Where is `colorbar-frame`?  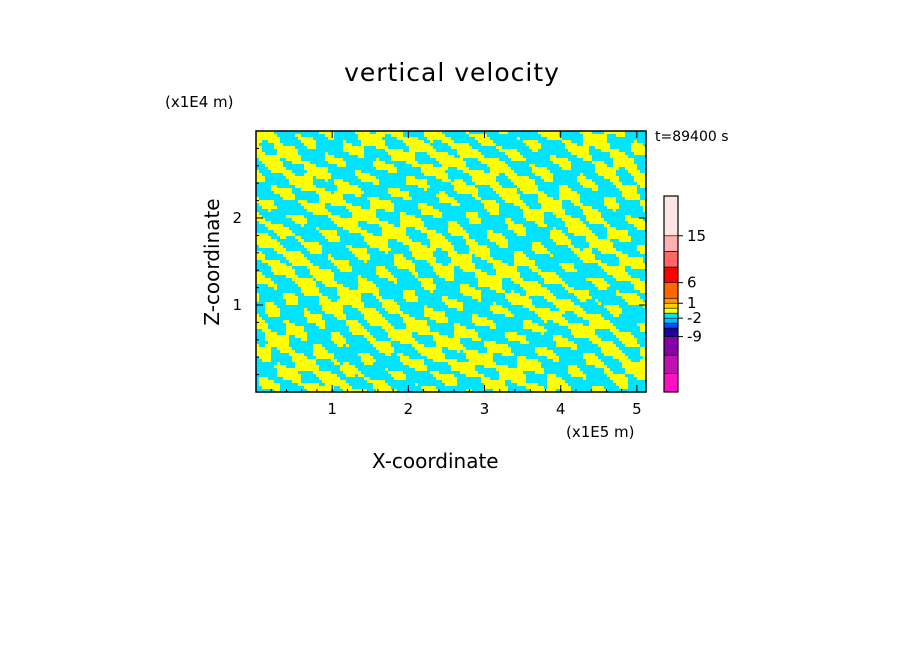
colorbar-frame is located at coordinates (671, 294).